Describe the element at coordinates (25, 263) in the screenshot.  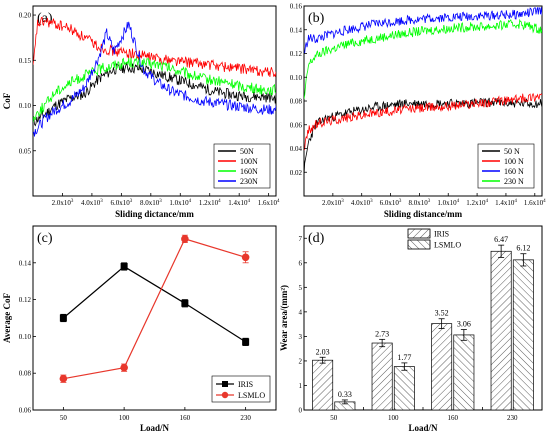
I see `panel-c-ytick-label: 0.14` at that location.